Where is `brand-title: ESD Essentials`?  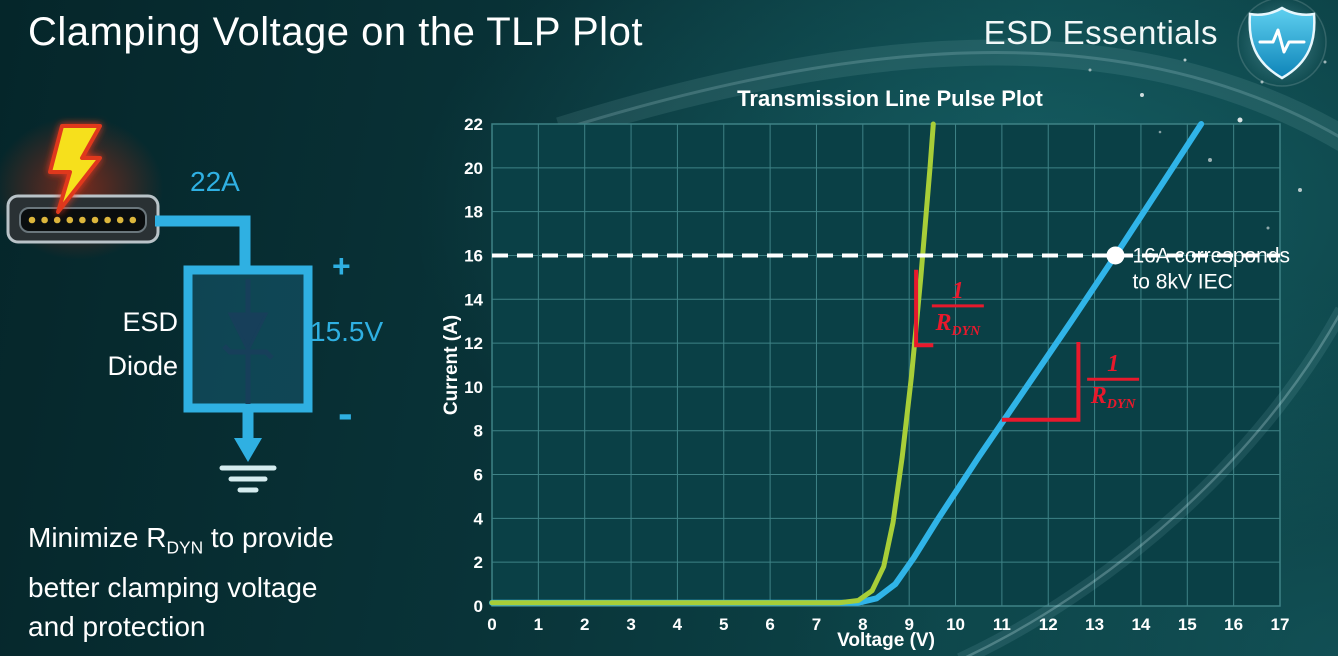 brand-title: ESD Essentials is located at coordinates (1100, 32).